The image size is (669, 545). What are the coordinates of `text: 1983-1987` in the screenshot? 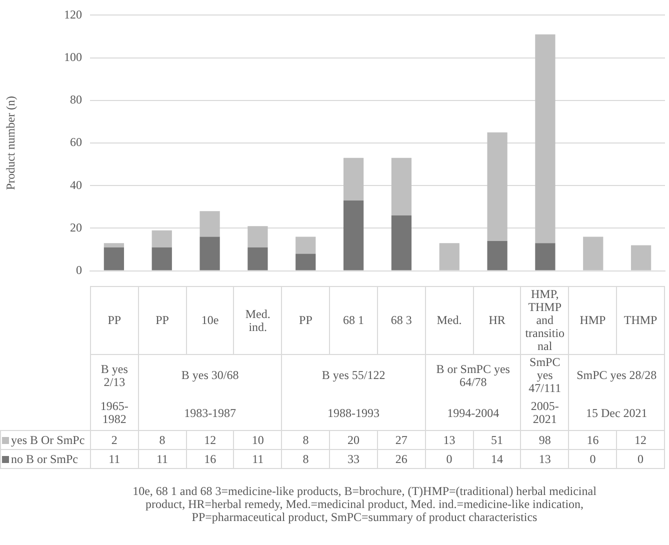 It's located at (210, 413).